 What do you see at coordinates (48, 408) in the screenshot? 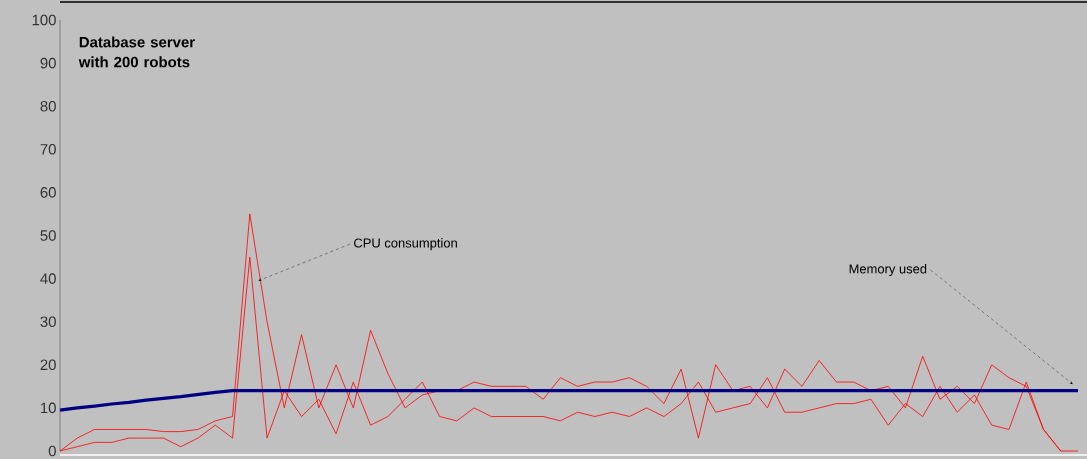
I see `y-tick-label: 10` at bounding box center [48, 408].